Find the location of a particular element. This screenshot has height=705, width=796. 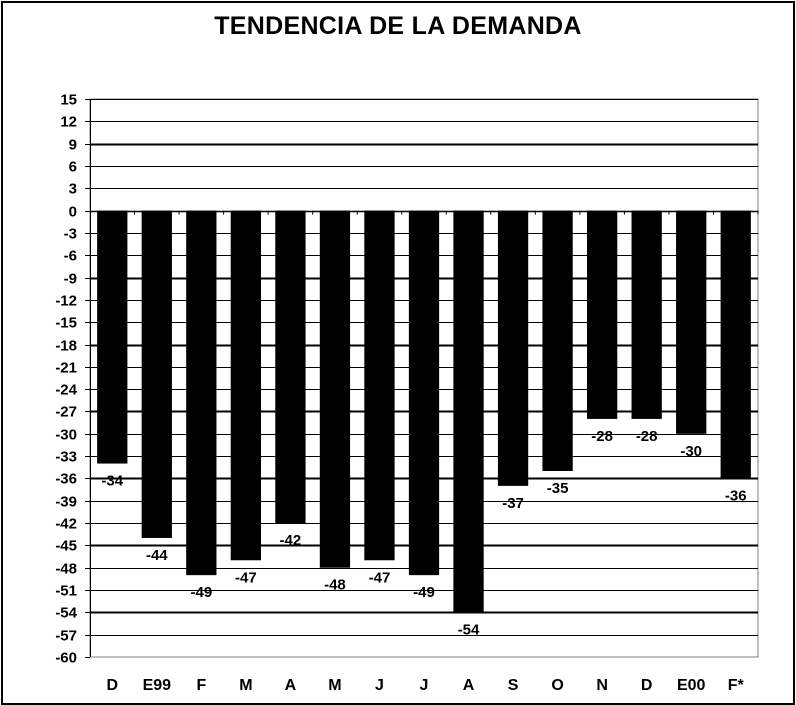

y-tick-label: -39 is located at coordinates (66, 502).